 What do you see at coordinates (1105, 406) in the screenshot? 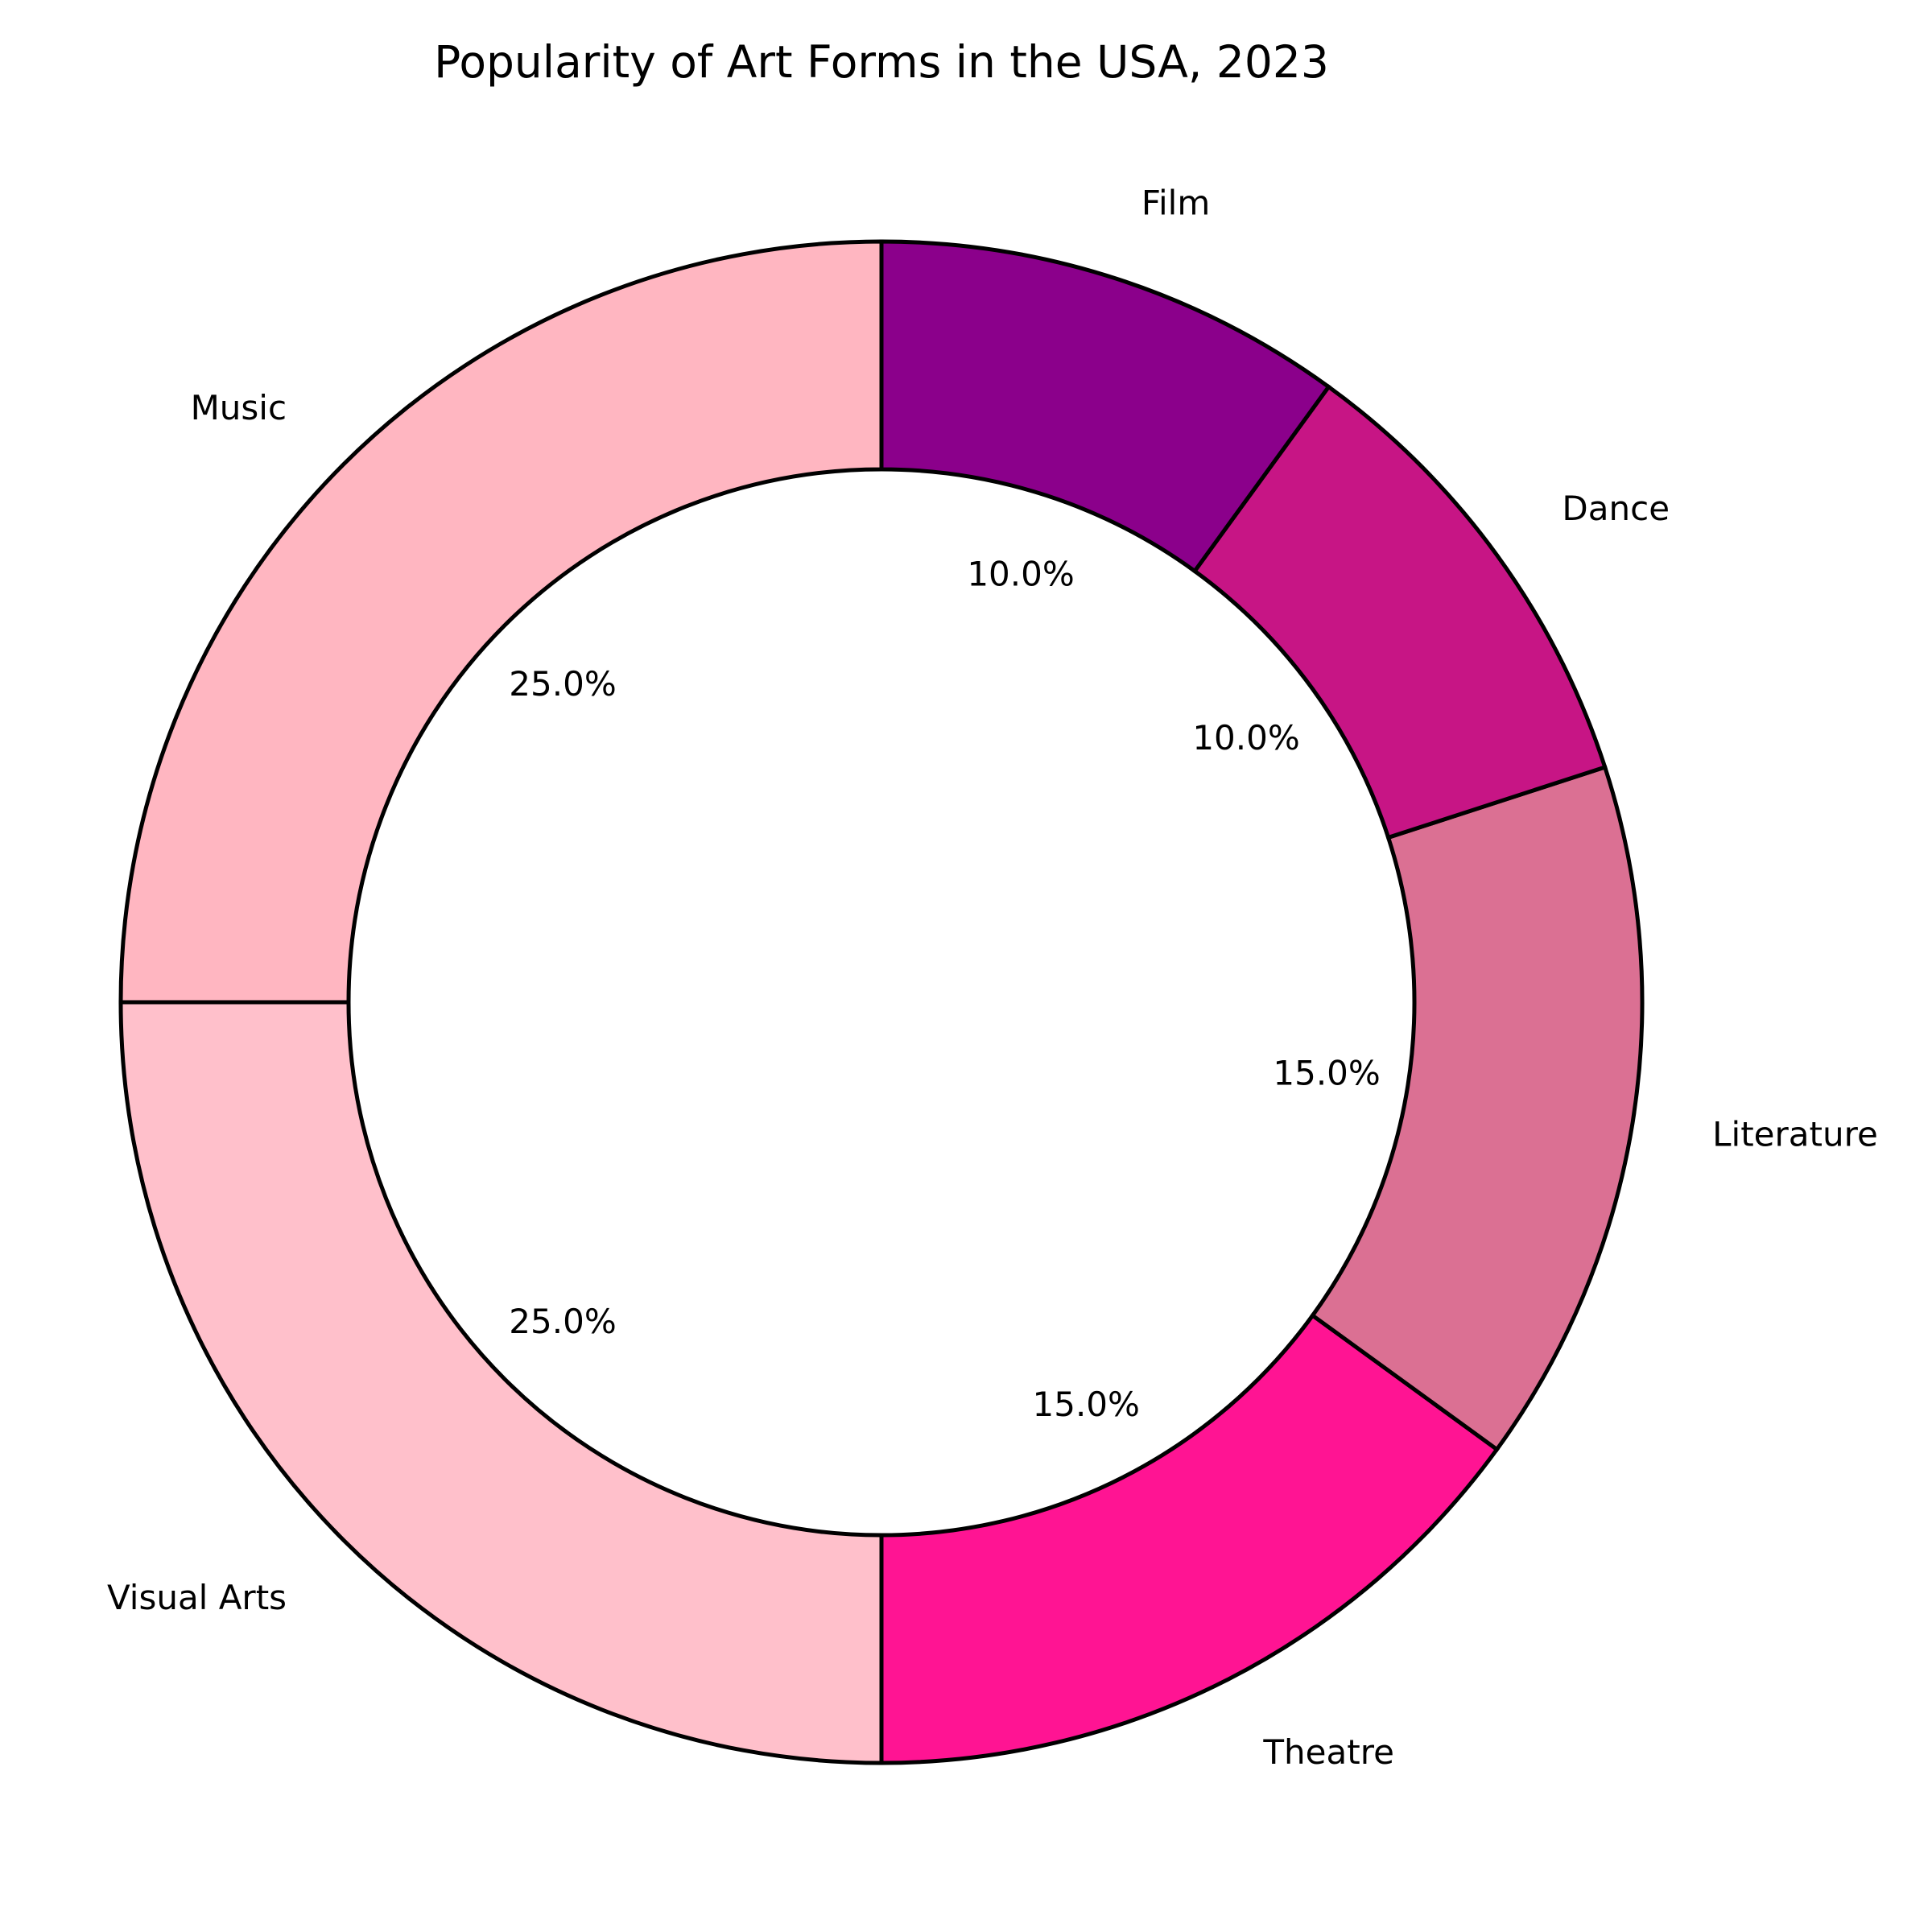
I see `slice-film` at bounding box center [1105, 406].